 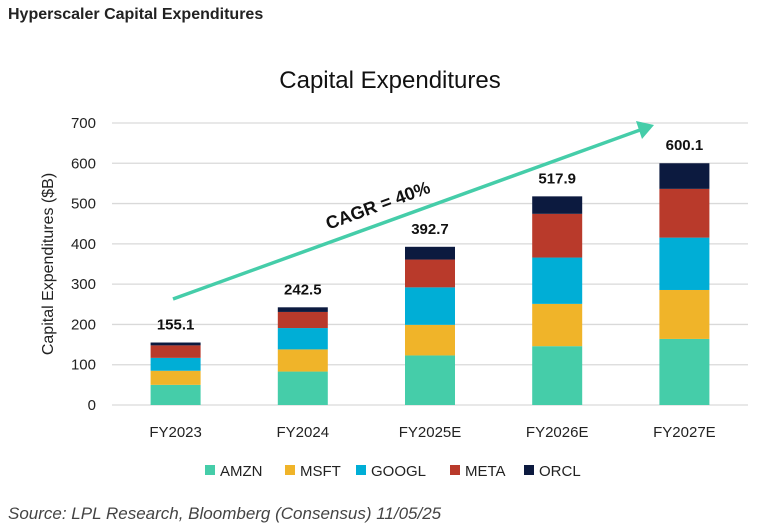 I want to click on x-tick-label: FY2025E, so click(x=430, y=432).